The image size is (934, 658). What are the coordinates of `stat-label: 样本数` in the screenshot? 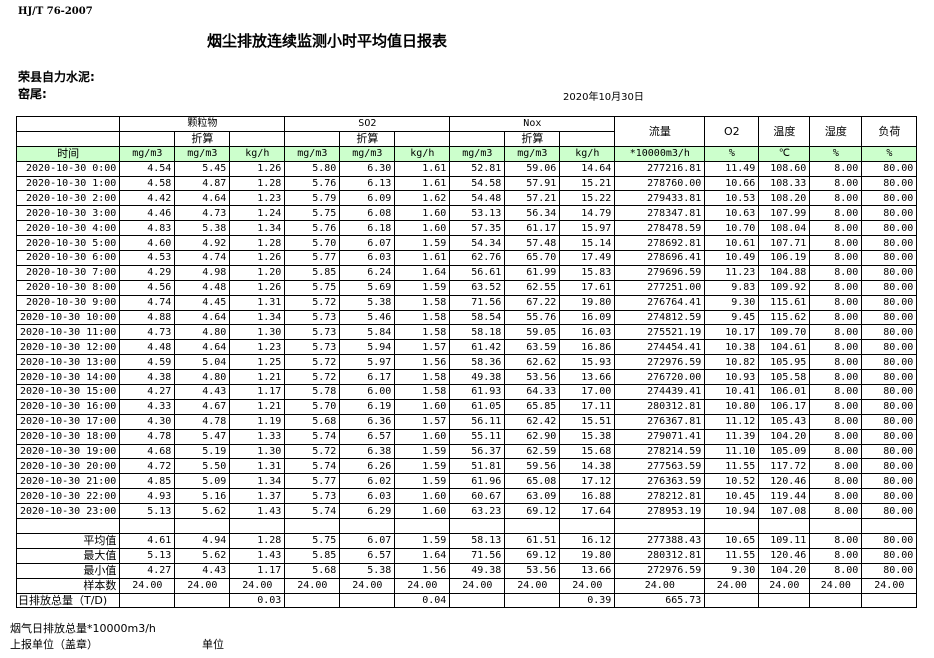 It's located at (68, 585).